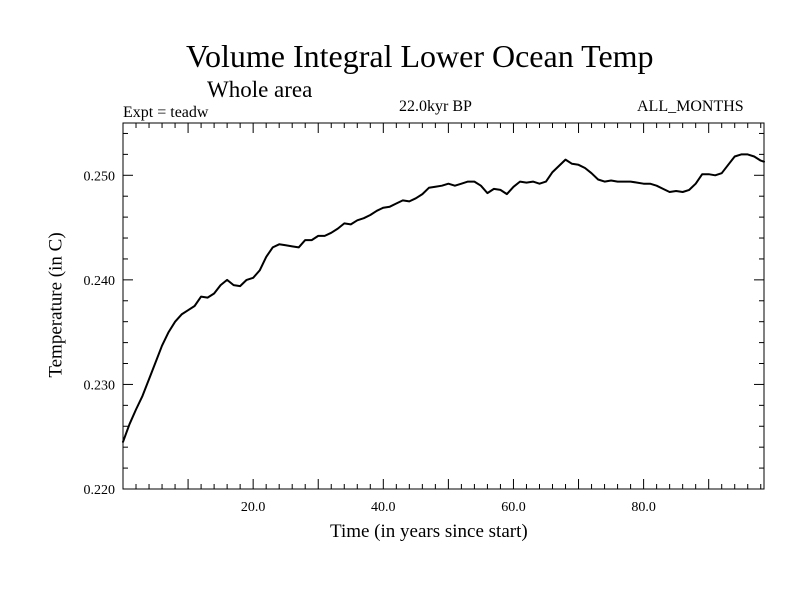  I want to click on x-tick-label: 40.0, so click(383, 507).